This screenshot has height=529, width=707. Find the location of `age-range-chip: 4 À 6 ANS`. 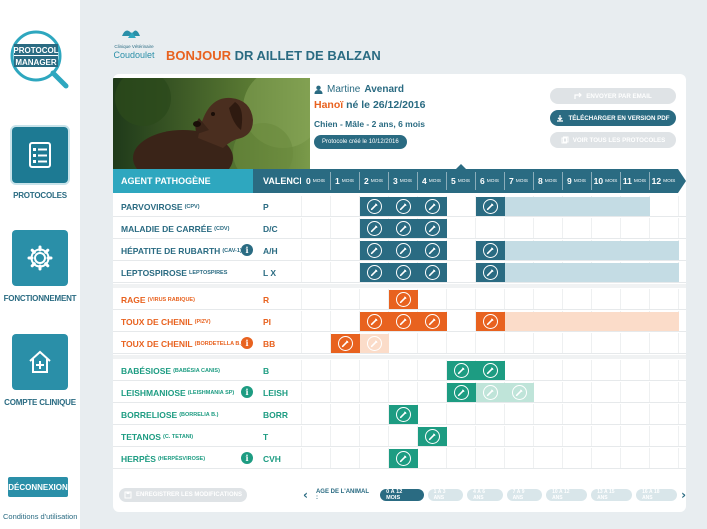

age-range-chip: 4 À 6 ANS is located at coordinates (485, 495).